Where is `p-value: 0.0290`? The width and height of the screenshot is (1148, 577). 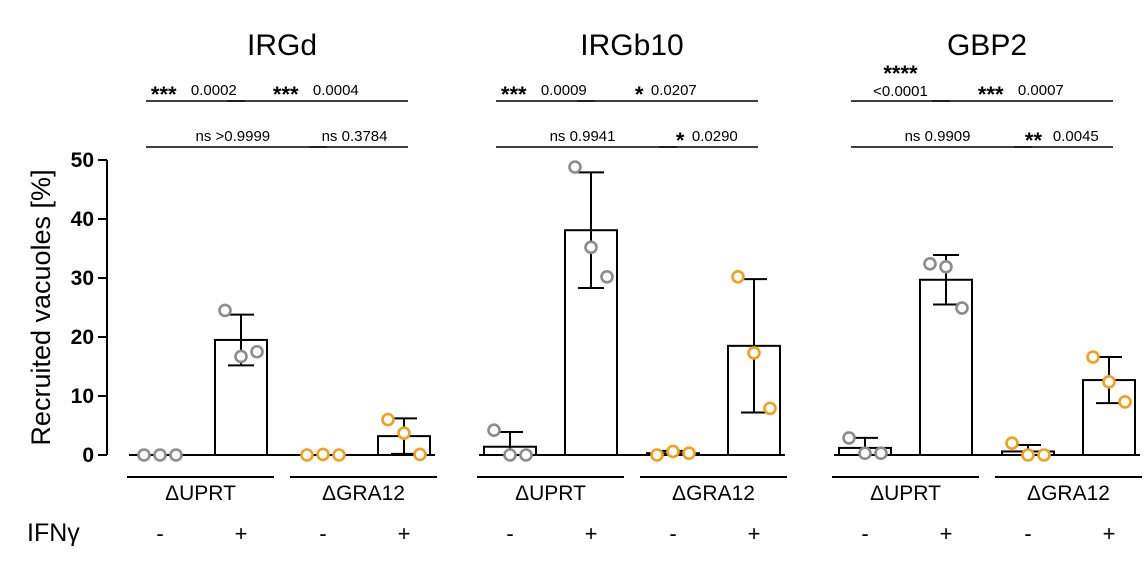 p-value: 0.0290 is located at coordinates (715, 136).